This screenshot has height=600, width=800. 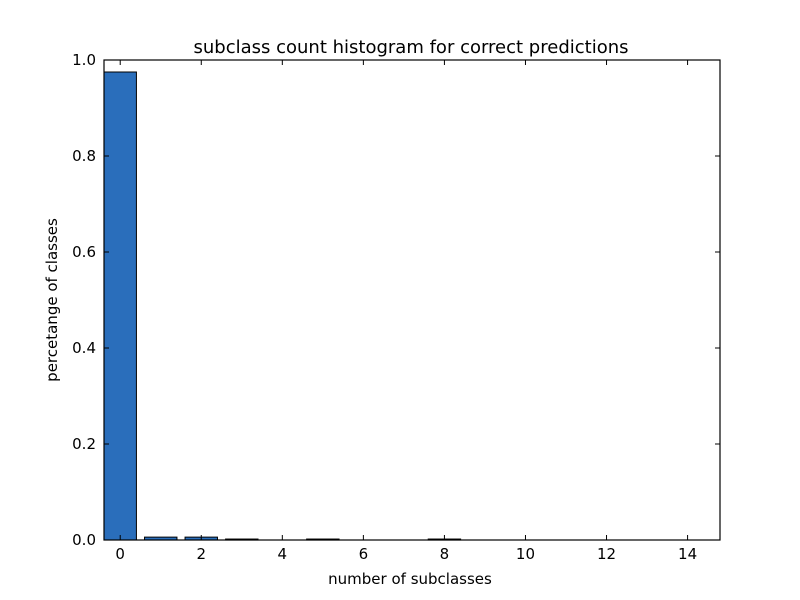 What do you see at coordinates (120, 554) in the screenshot?
I see `x-tick-label: 0` at bounding box center [120, 554].